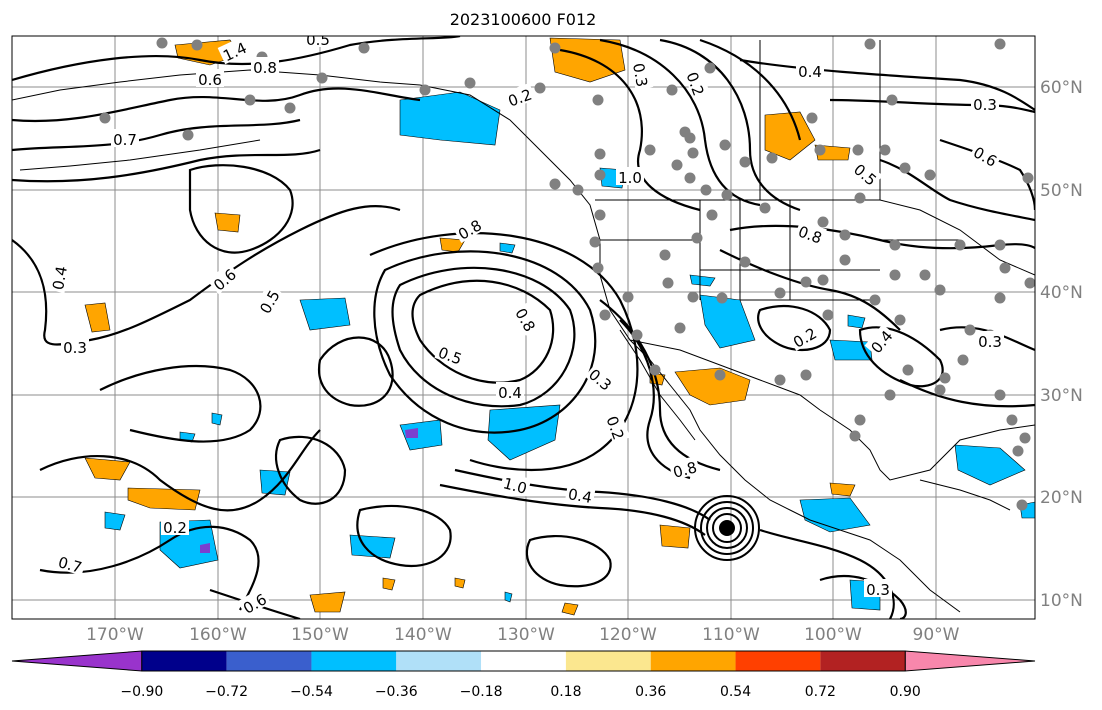 The height and width of the screenshot is (710, 1102). I want to click on purple-fill-patches, so click(309, 490).